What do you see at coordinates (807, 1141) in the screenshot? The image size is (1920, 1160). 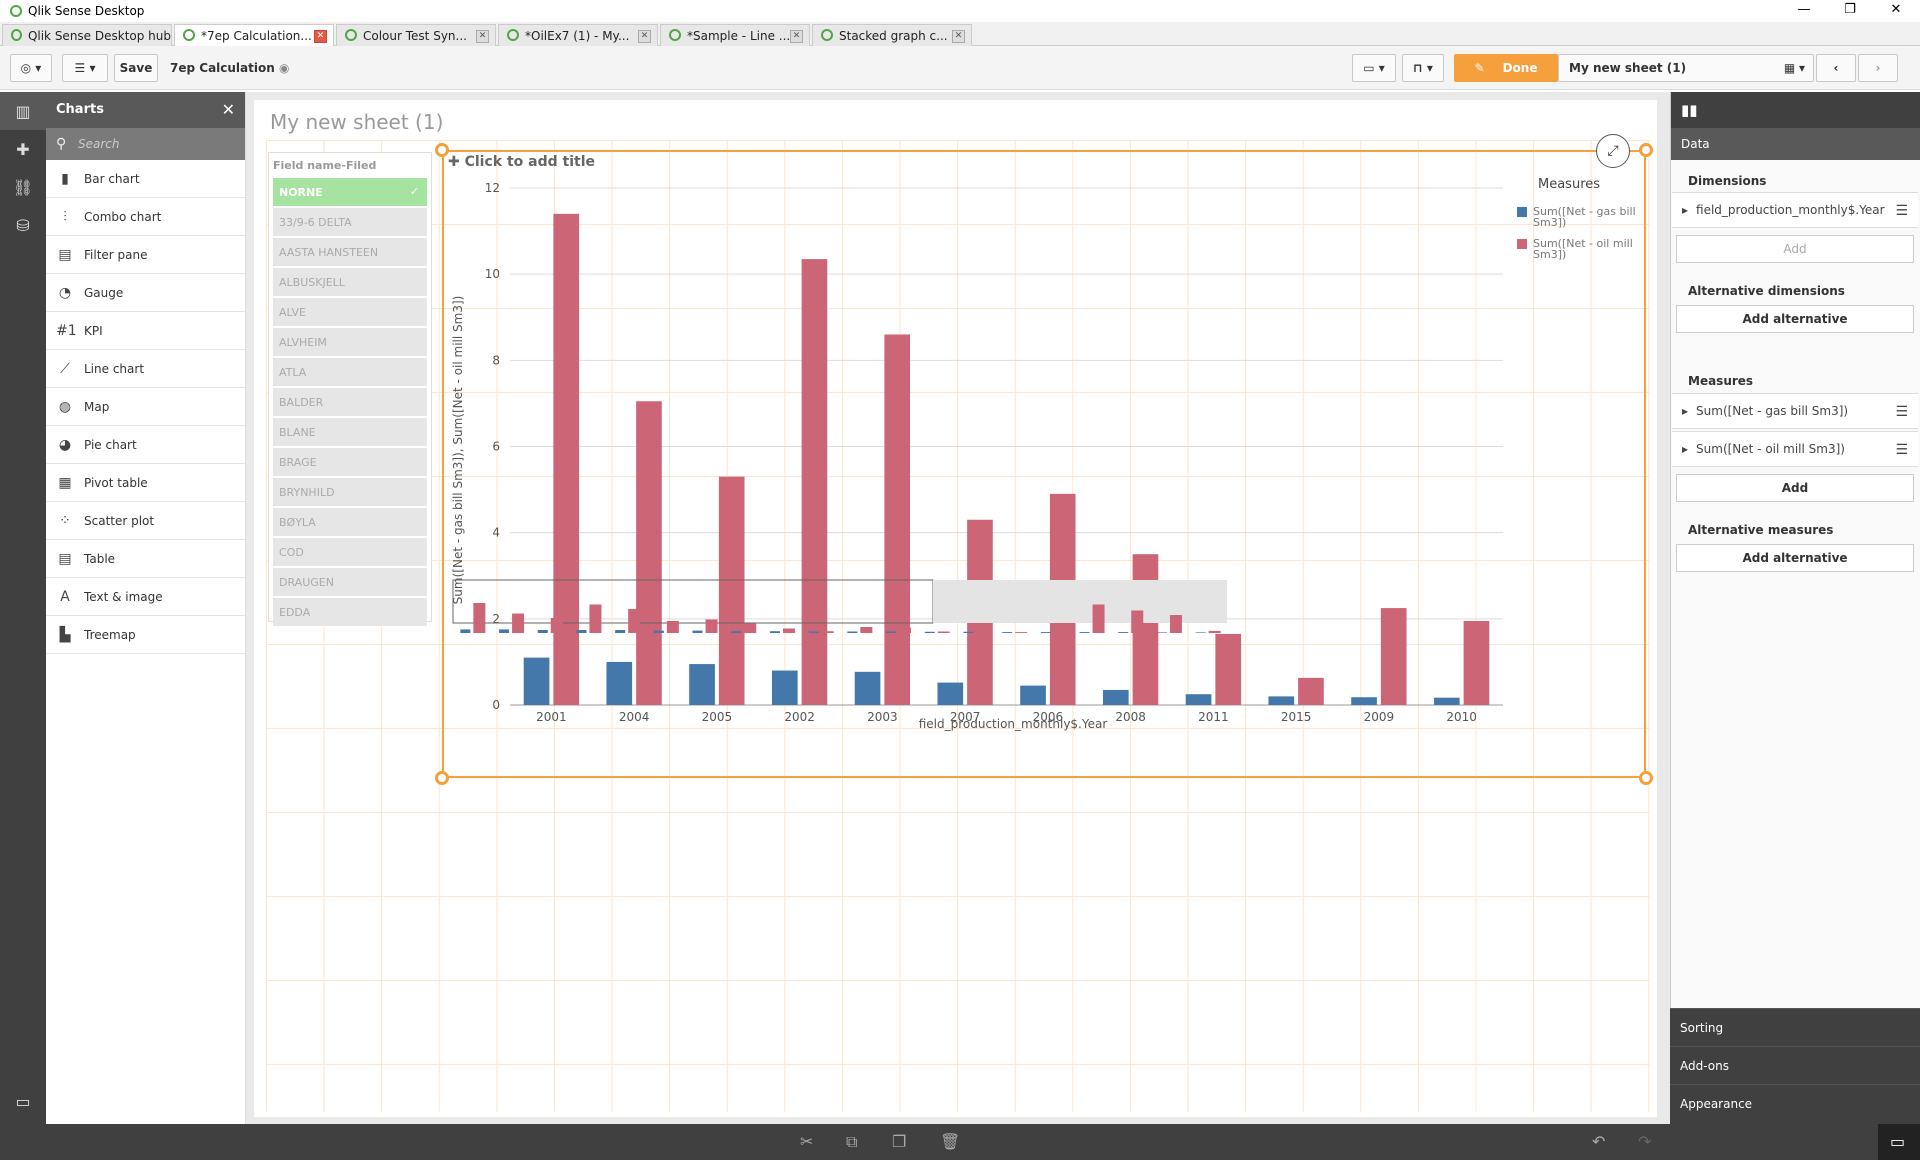 I see `cut-icon: ✂` at bounding box center [807, 1141].